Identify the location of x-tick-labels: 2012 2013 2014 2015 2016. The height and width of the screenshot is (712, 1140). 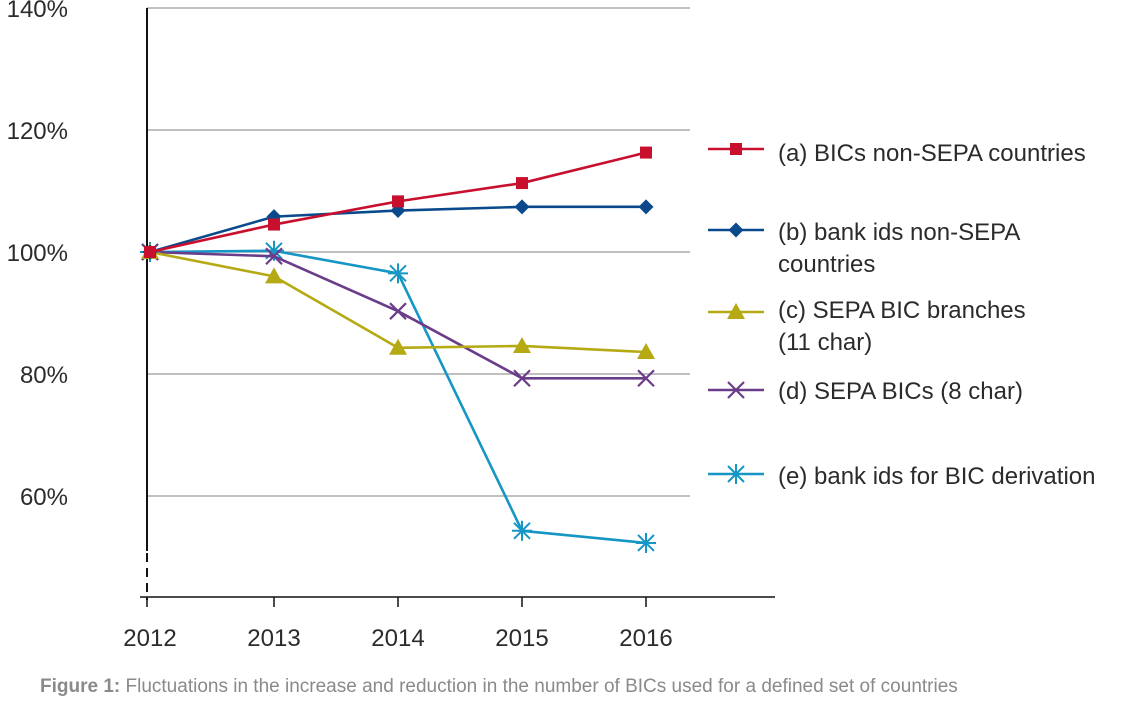
(397, 638).